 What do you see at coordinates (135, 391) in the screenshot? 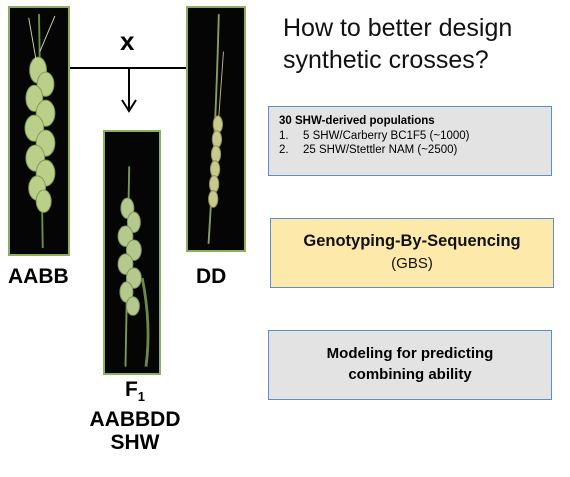
I see `f1-label: F1` at bounding box center [135, 391].